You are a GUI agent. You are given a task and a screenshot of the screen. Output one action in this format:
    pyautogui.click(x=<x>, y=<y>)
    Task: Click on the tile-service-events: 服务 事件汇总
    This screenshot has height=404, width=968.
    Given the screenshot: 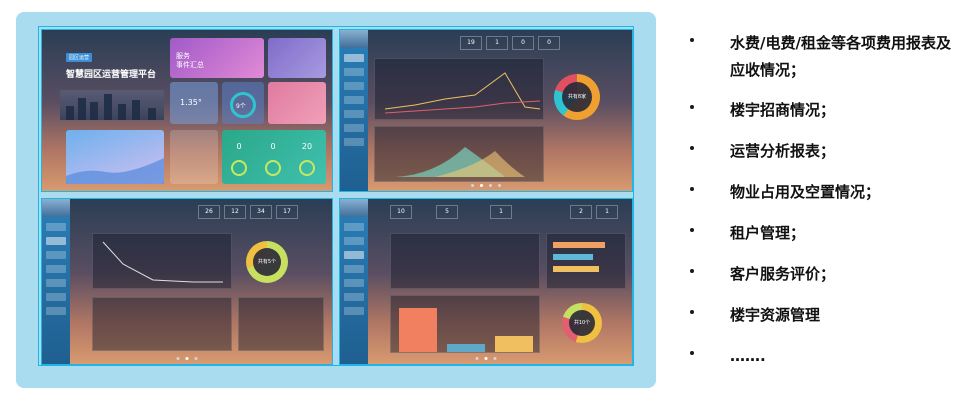 What is the action you would take?
    pyautogui.click(x=217, y=58)
    